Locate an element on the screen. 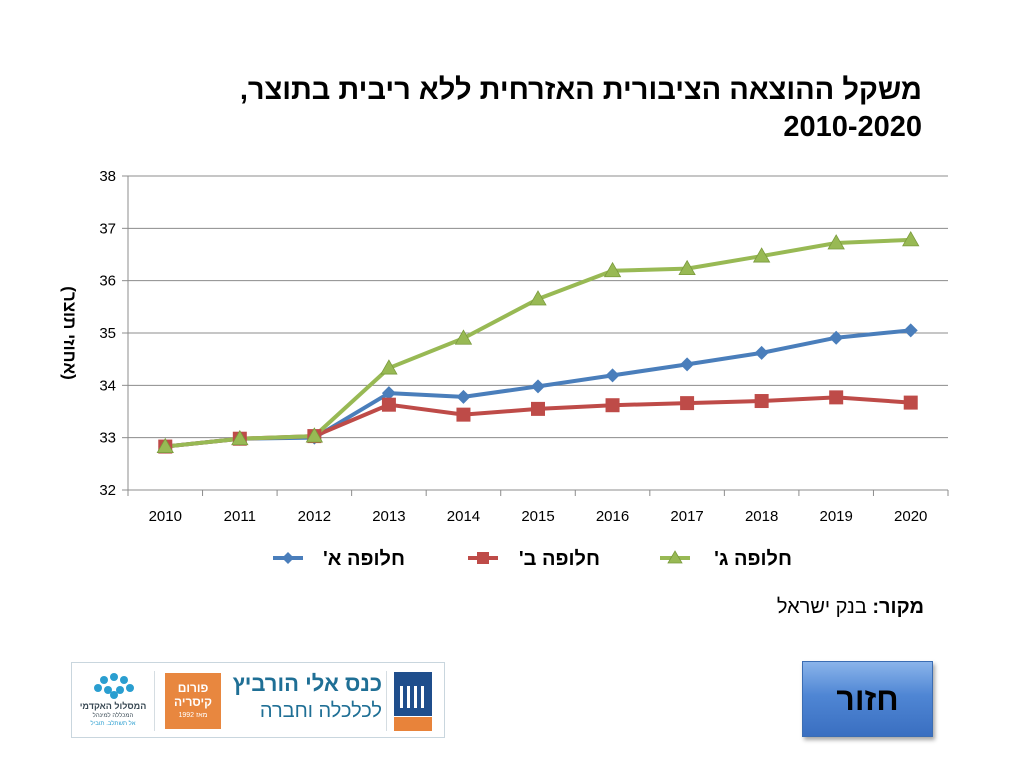 The width and height of the screenshot is (1024, 768). college-name: המסלול האקדמי is located at coordinates (113, 706).